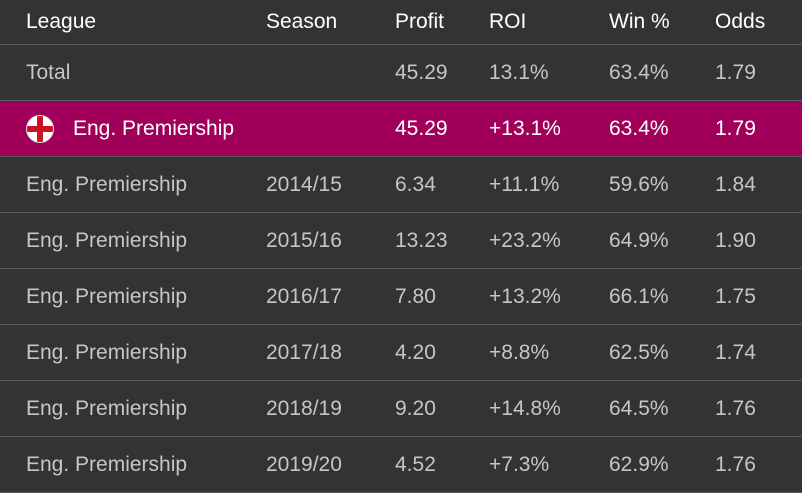 Image resolution: width=802 pixels, height=493 pixels. What do you see at coordinates (639, 464) in the screenshot?
I see `row-win-pct: 62.9%` at bounding box center [639, 464].